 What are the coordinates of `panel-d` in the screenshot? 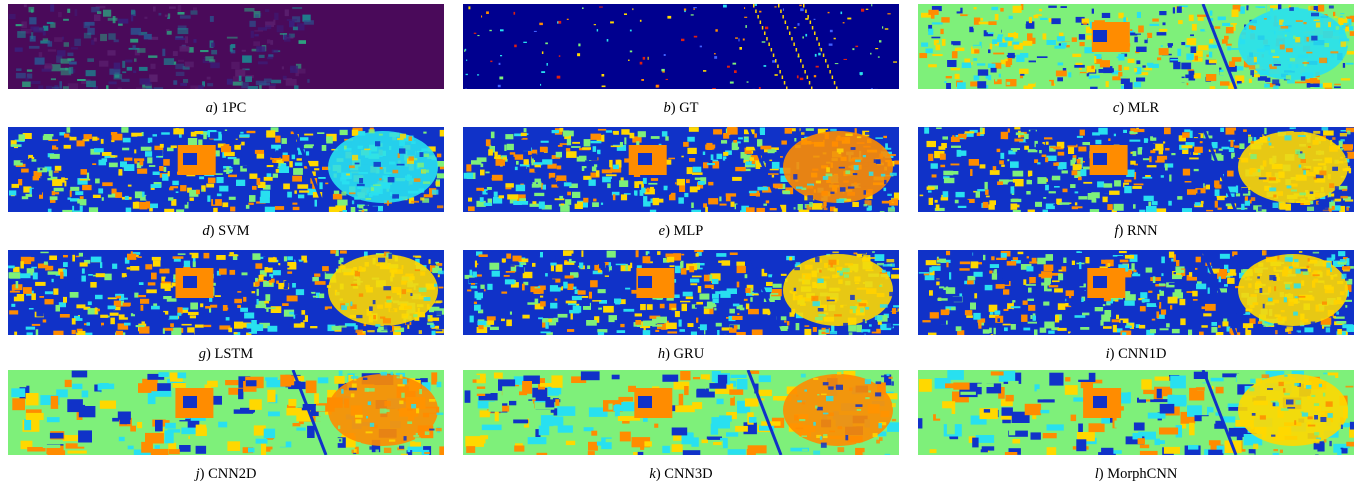 It's located at (226, 169).